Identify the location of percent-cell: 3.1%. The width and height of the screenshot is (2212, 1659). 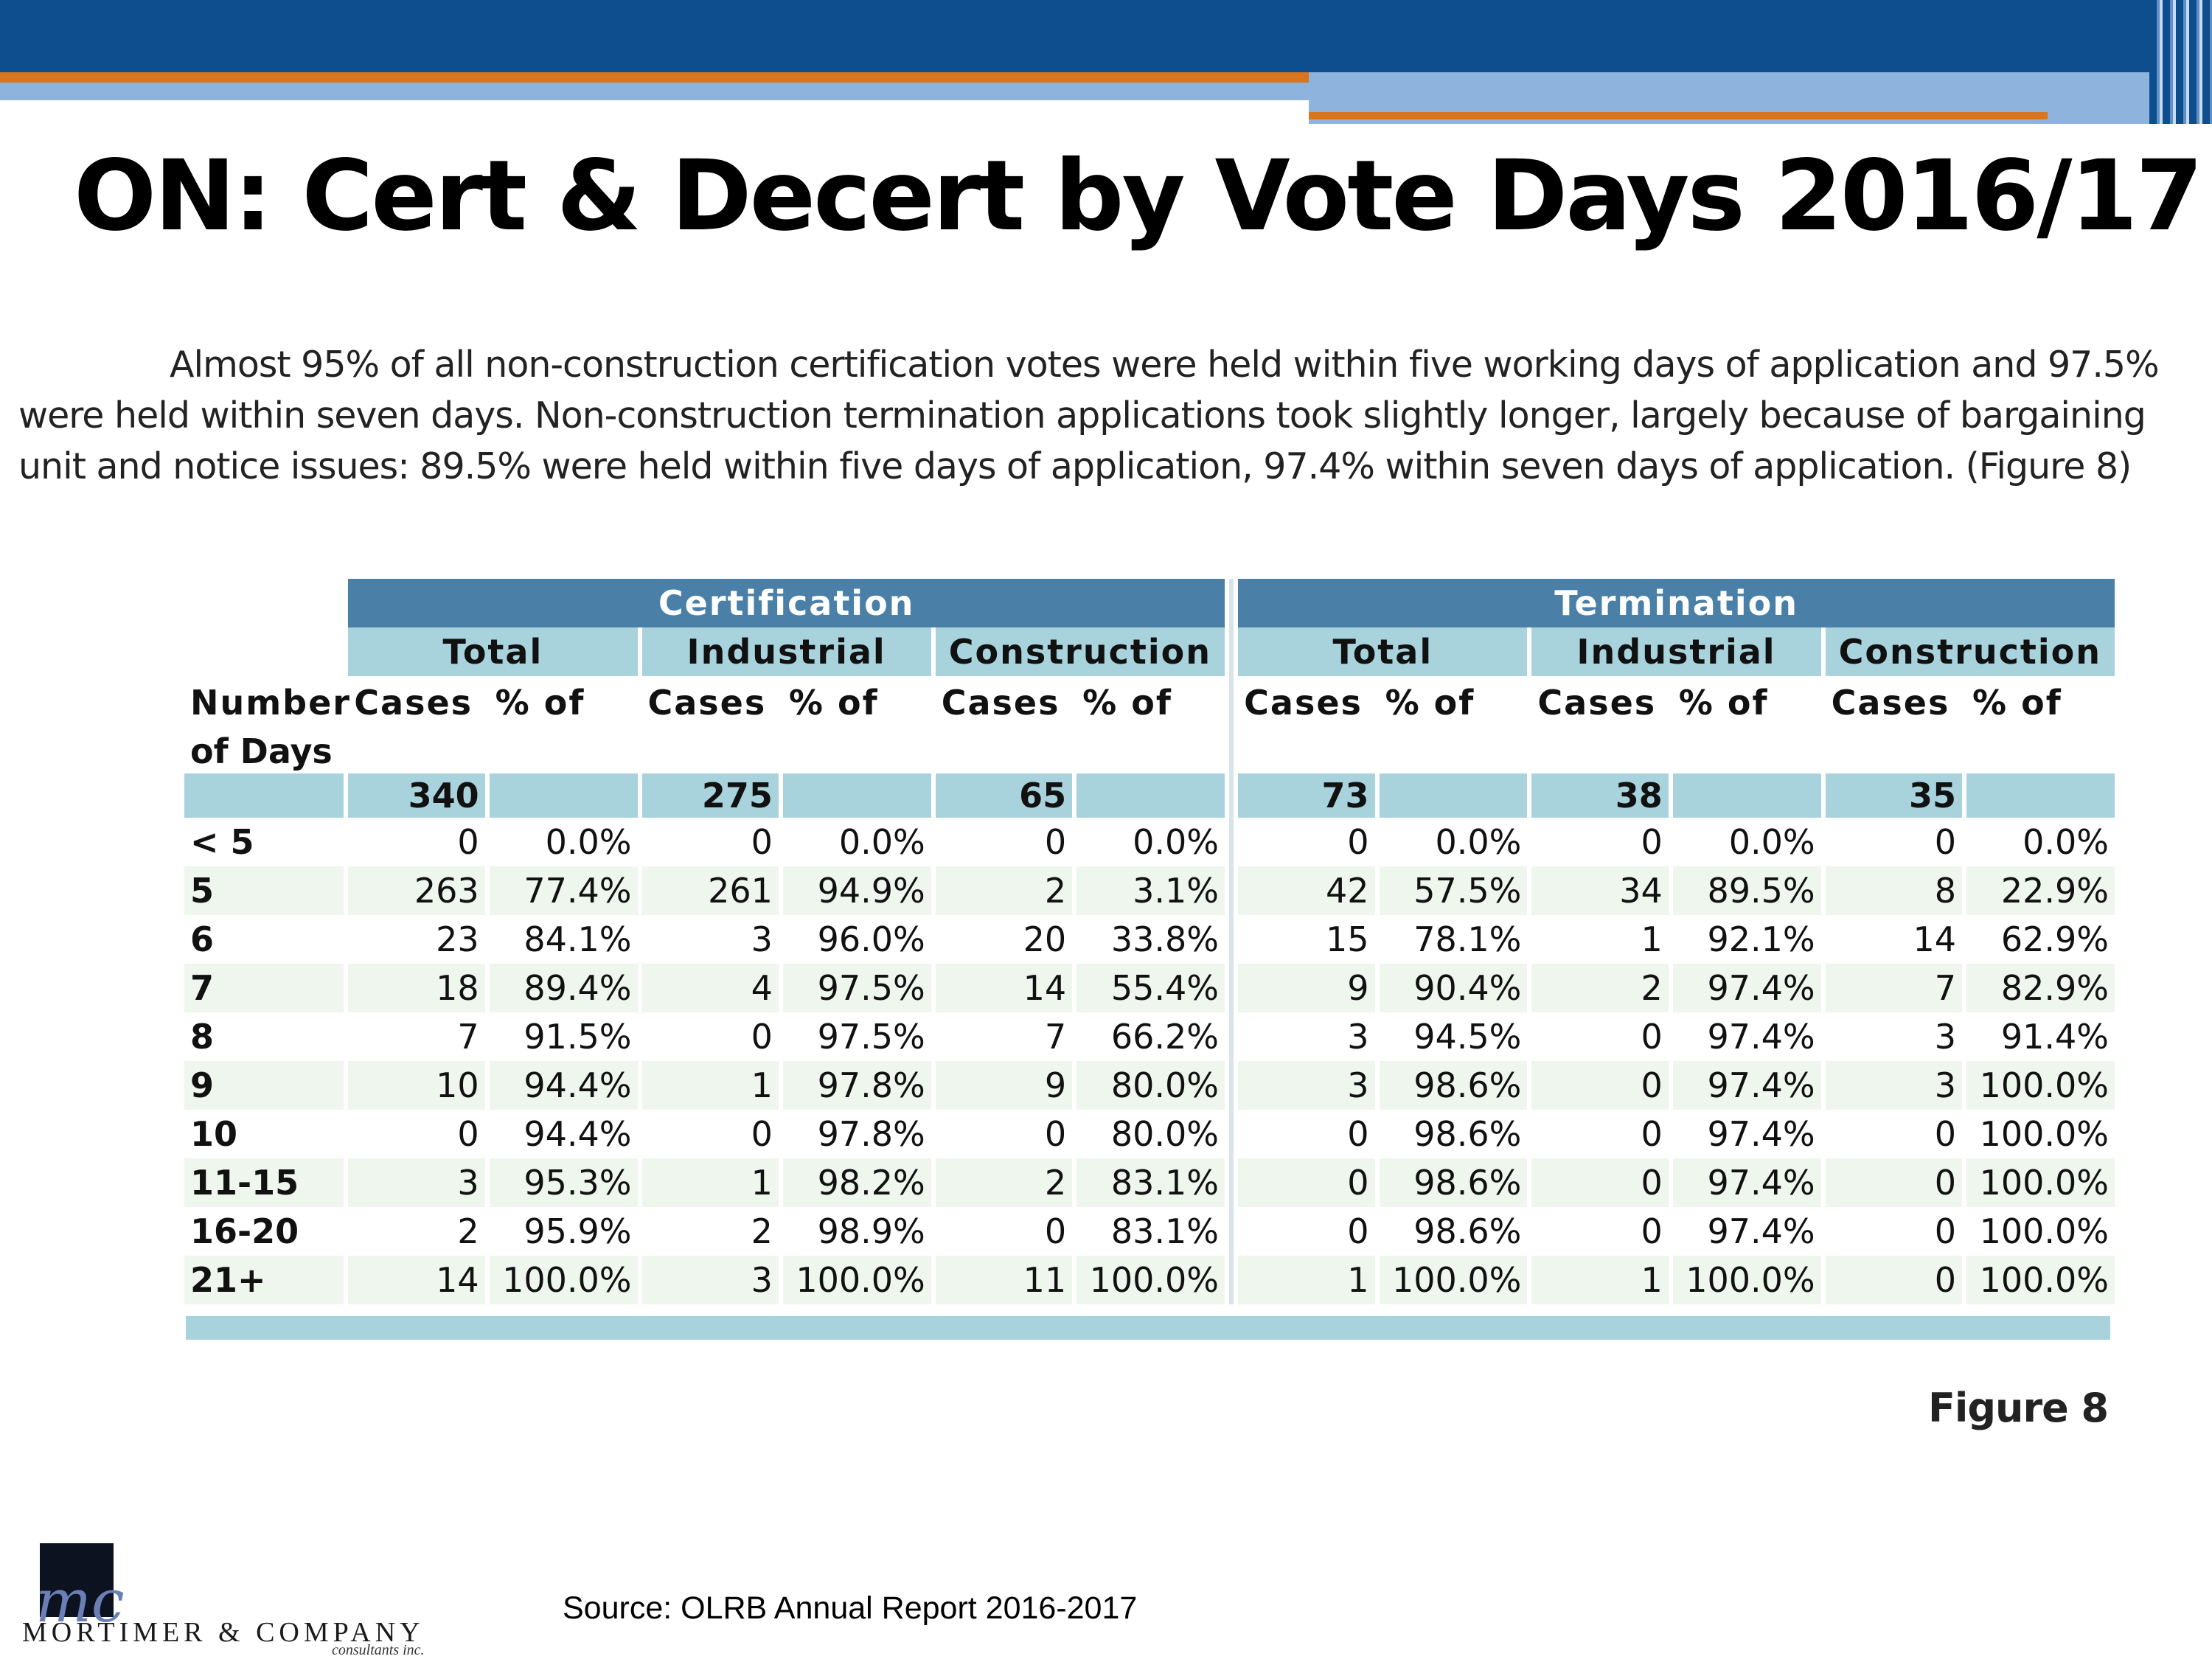
(1151, 890).